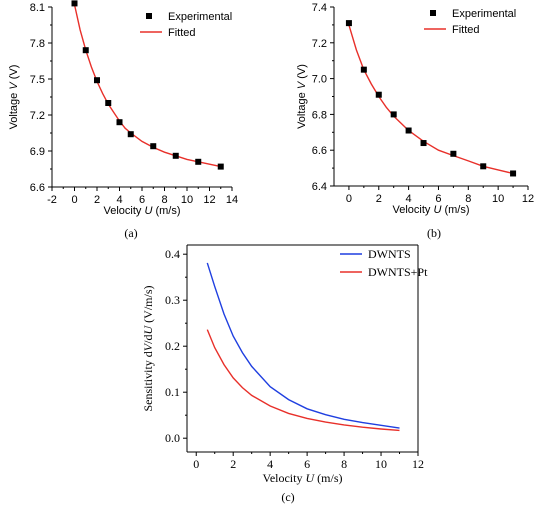  What do you see at coordinates (172, 254) in the screenshot?
I see `y-tick-label: 0.4` at bounding box center [172, 254].